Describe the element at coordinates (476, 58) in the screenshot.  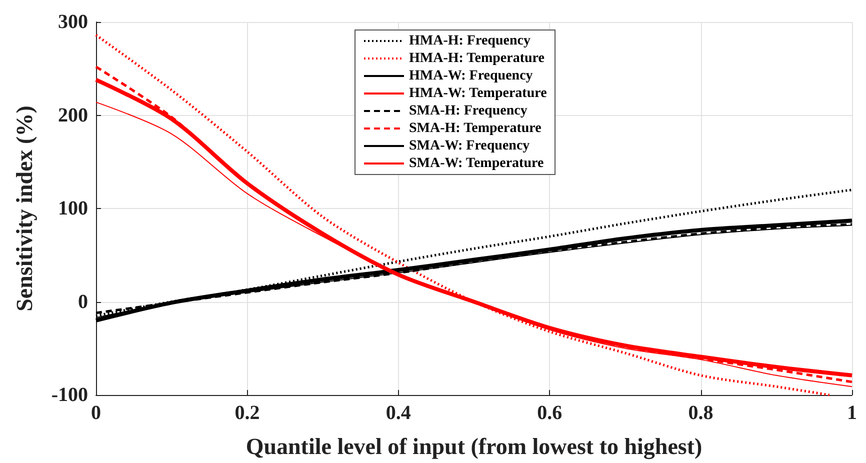
I see `legend-label: HMA-H: Temperature` at that location.